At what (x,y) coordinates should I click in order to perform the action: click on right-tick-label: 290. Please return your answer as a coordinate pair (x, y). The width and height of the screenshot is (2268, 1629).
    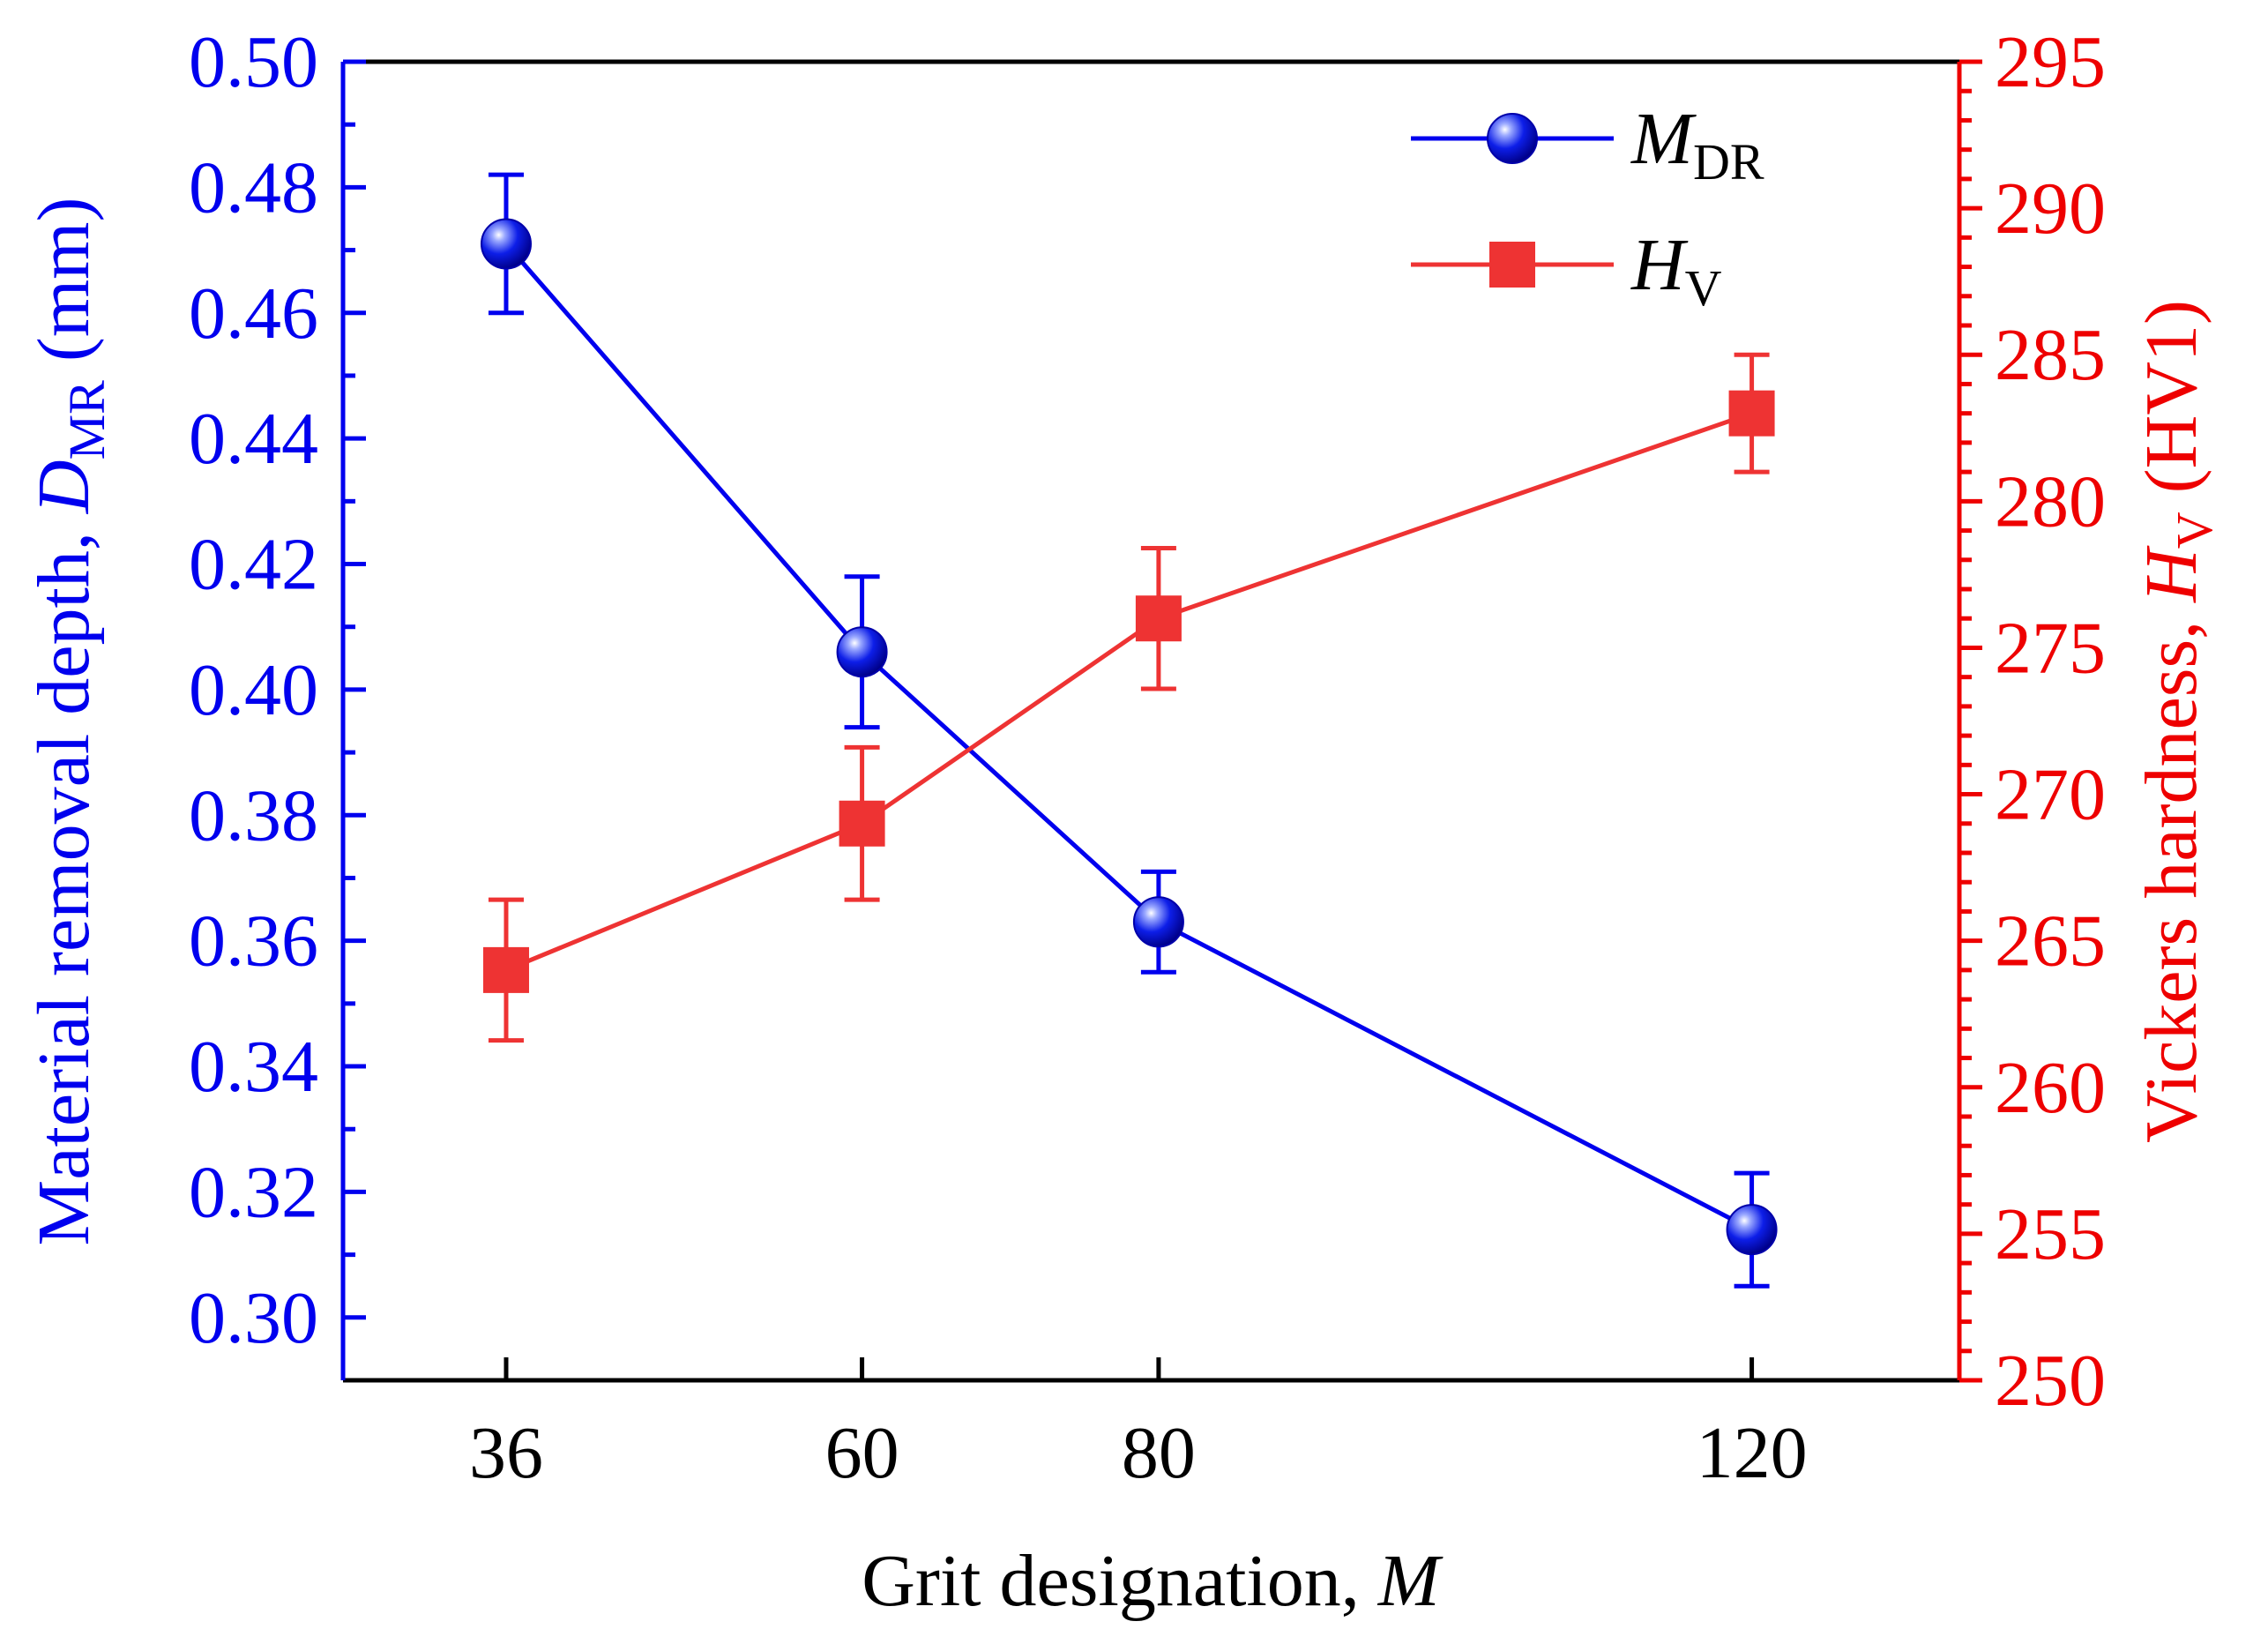
    Looking at the image, I should click on (2050, 209).